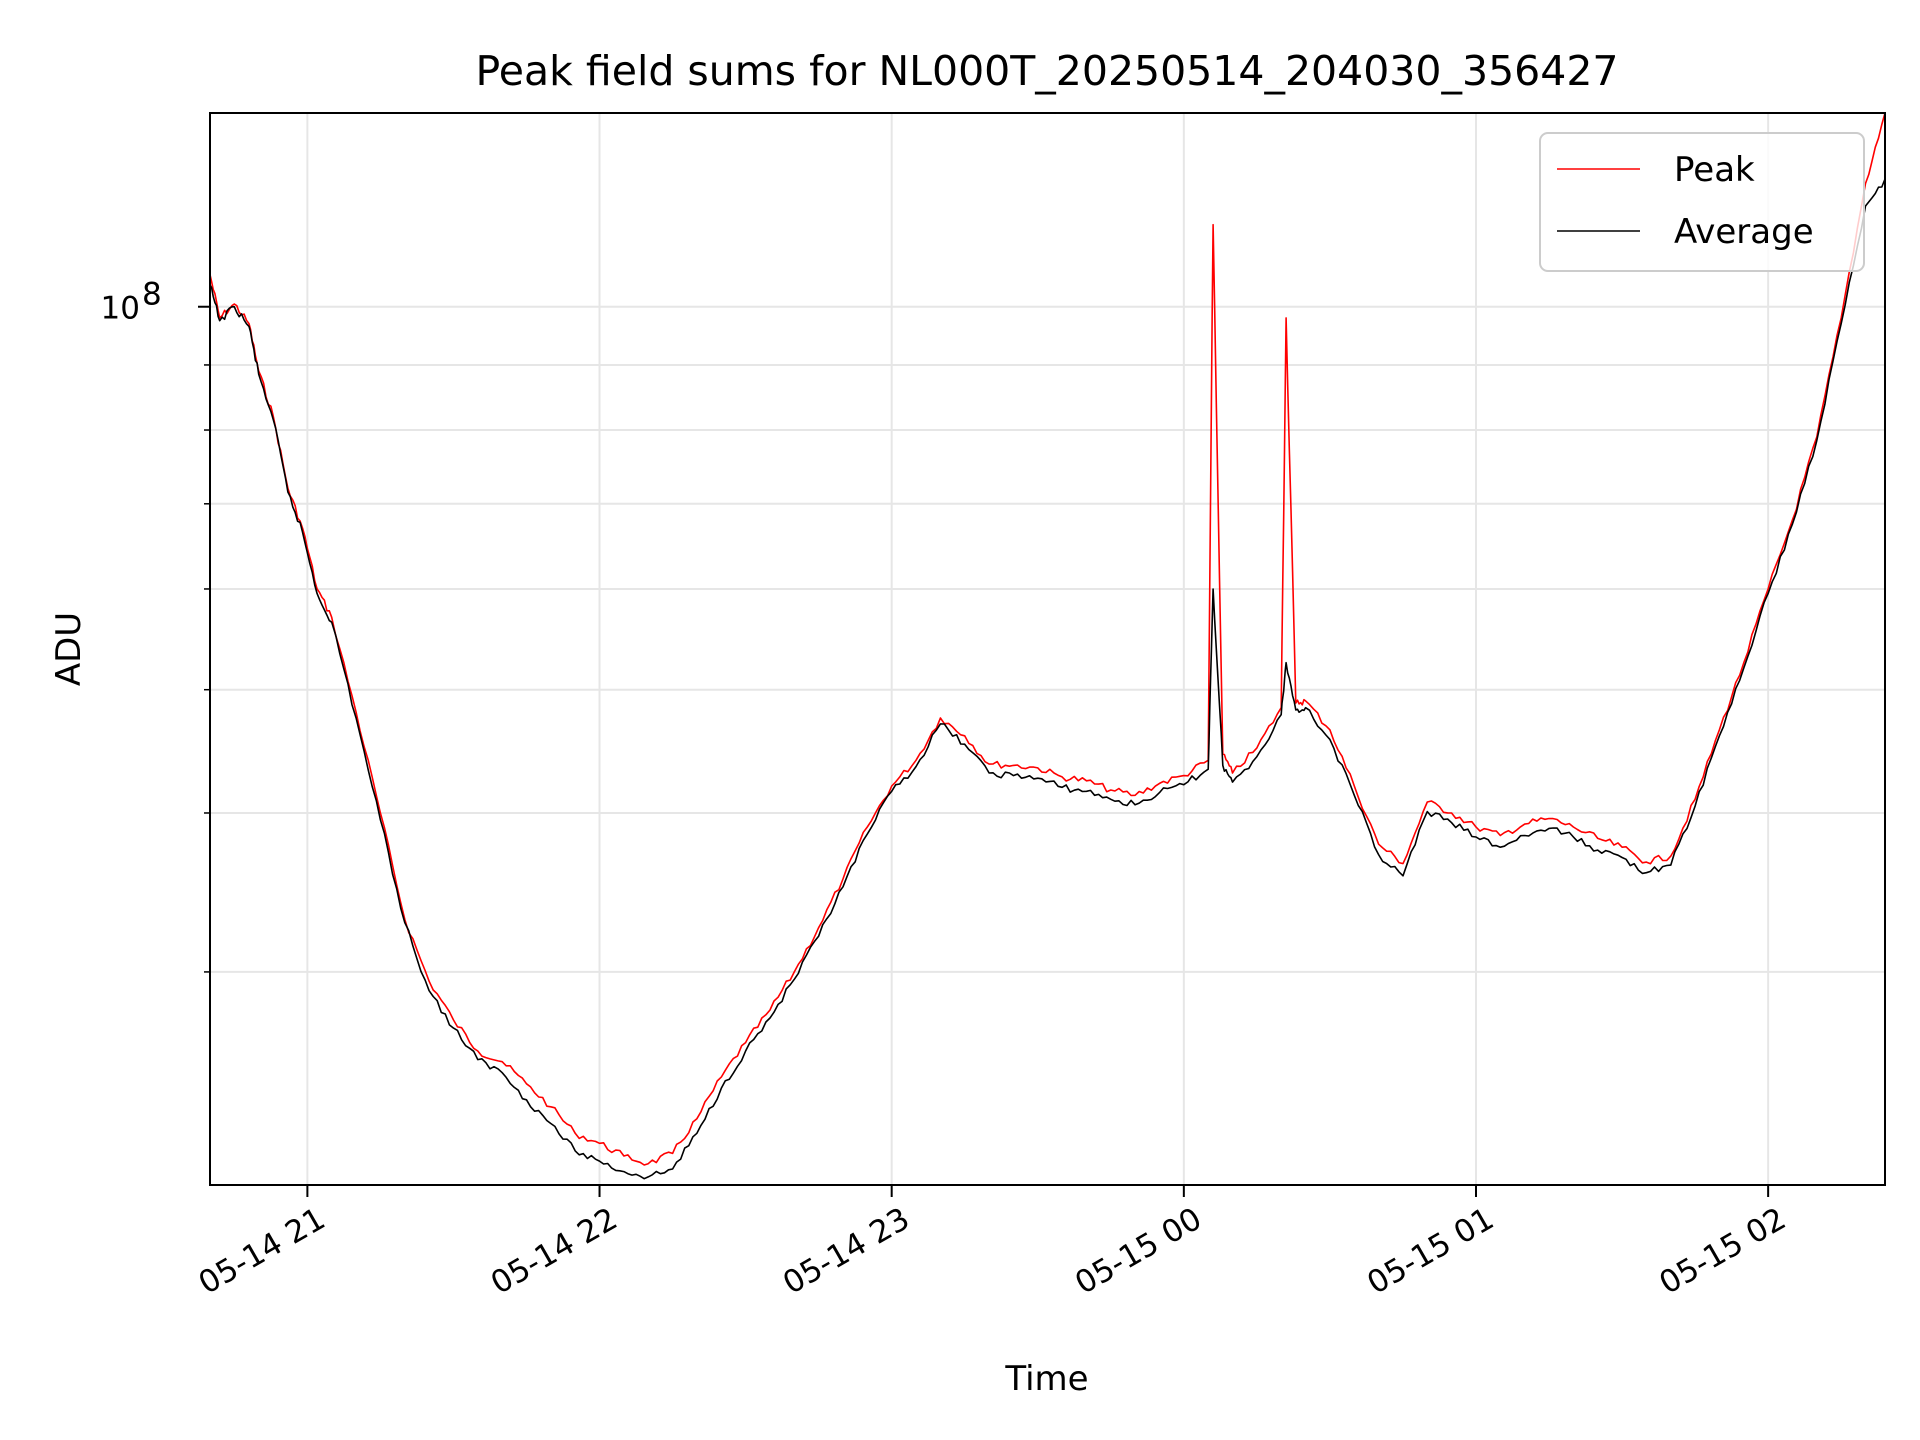 The image size is (1920, 1440). I want to click on y-tick-label-exponent: 8, so click(152, 295).